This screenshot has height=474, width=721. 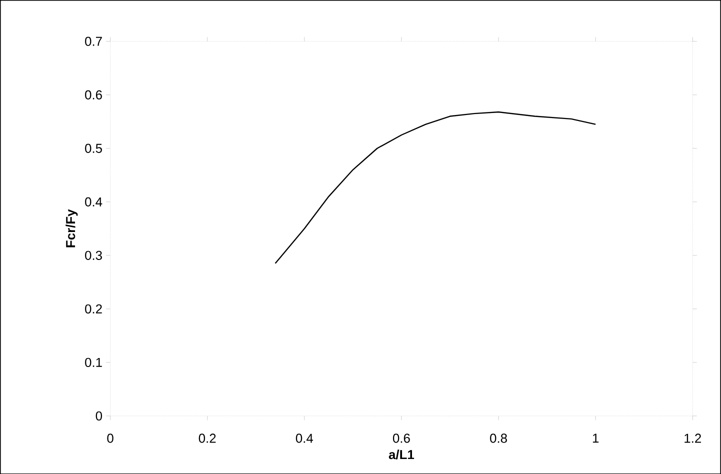 I want to click on y-tick-label: 0.6, so click(x=93, y=95).